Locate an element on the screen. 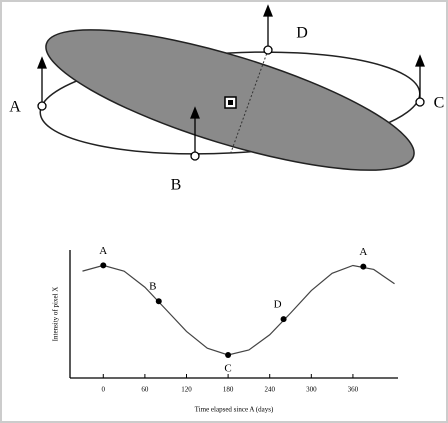 Image resolution: width=448 pixels, height=423 pixels. pixel-dot is located at coordinates (230, 102).